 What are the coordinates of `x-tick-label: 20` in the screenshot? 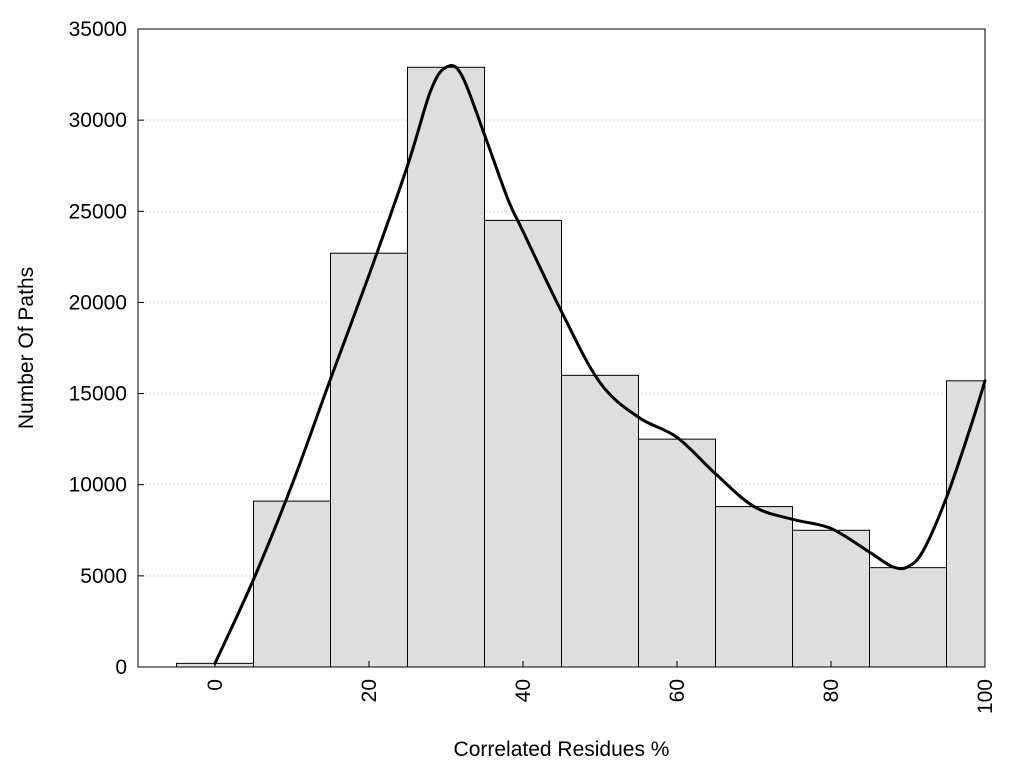 It's located at (369, 690).